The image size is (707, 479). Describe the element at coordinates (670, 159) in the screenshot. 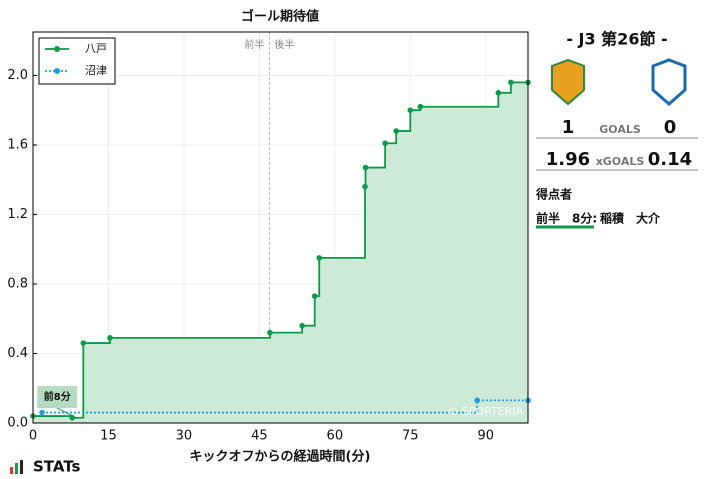

I see `away-xg: 0.14` at that location.